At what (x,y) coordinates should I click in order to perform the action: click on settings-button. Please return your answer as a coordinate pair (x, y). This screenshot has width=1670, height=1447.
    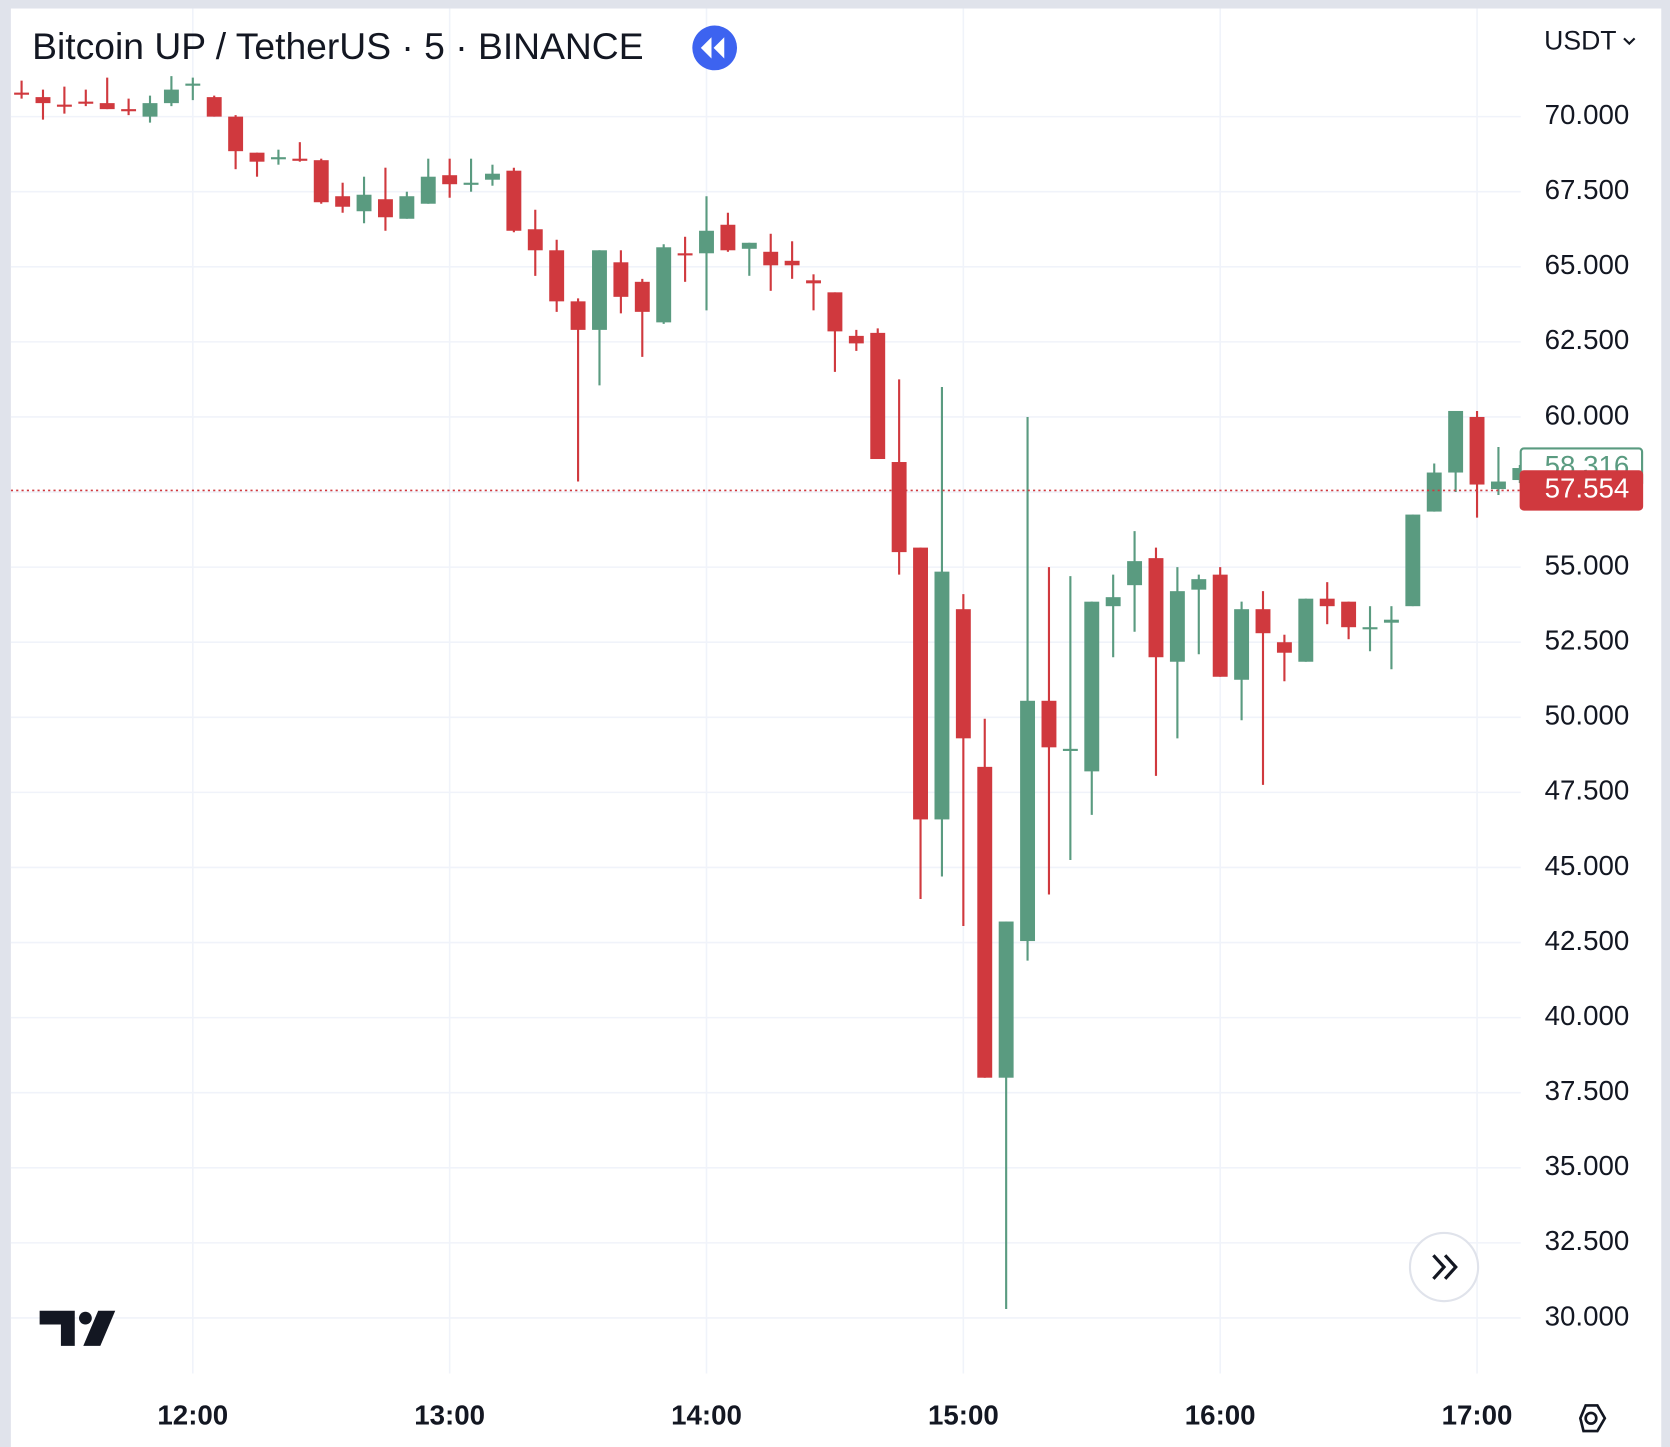
    Looking at the image, I should click on (1592, 1418).